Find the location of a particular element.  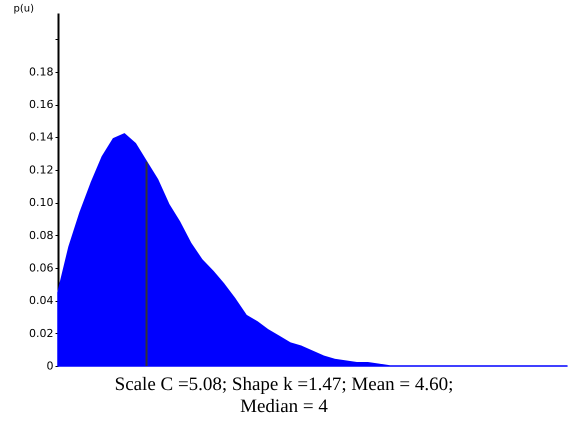

y-axis-title: p(u) is located at coordinates (24, 9).